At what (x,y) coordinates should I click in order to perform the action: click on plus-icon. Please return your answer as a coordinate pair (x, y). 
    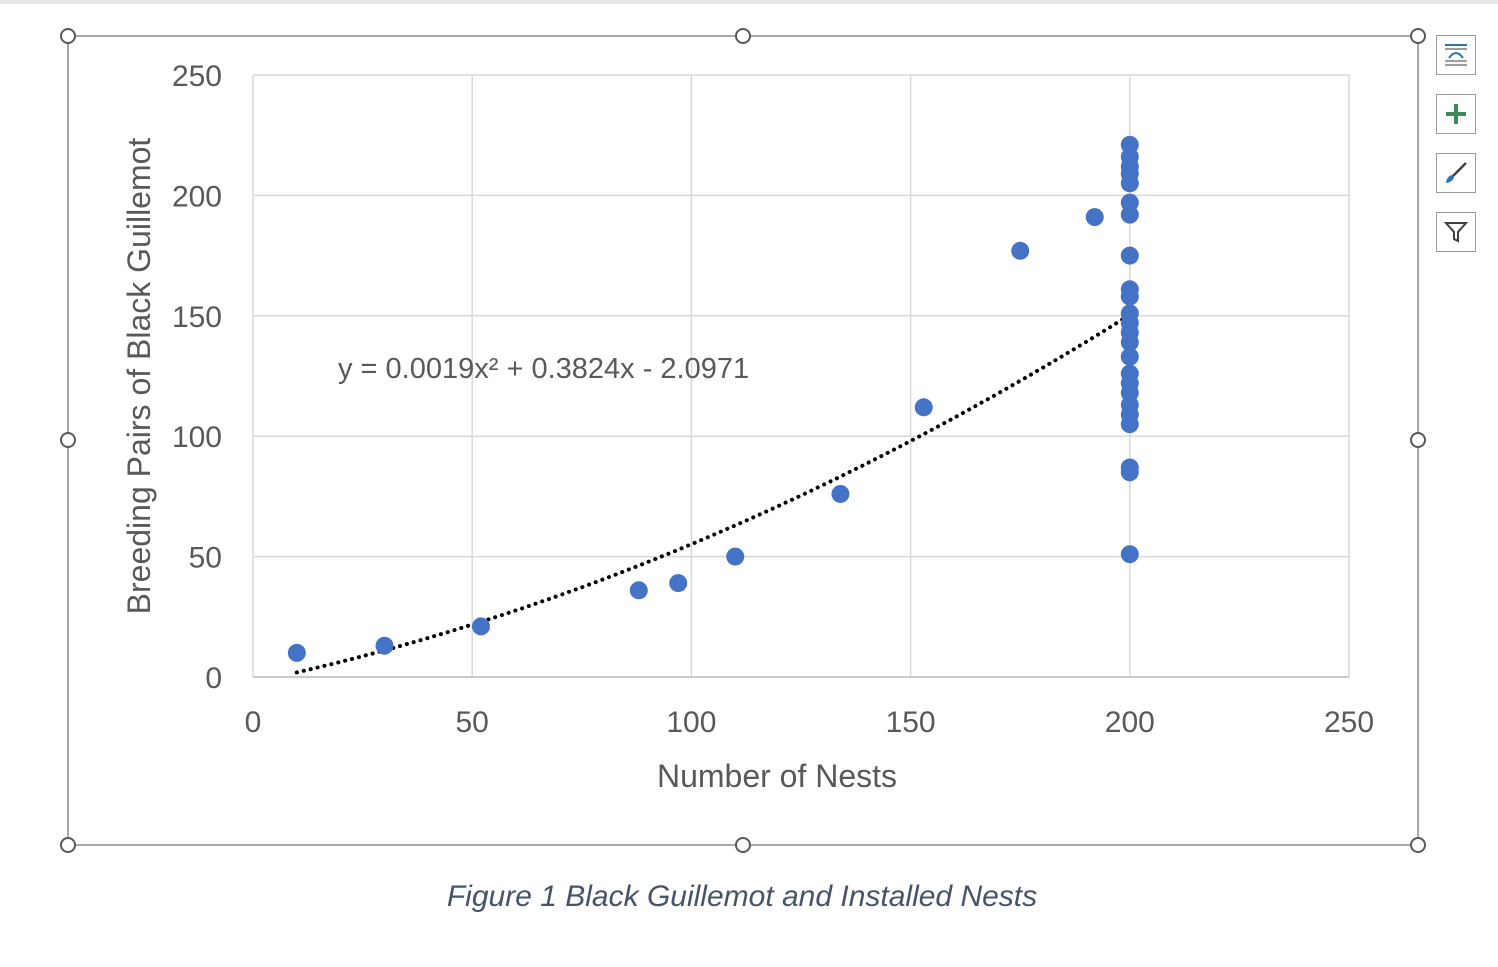
    Looking at the image, I should click on (1456, 114).